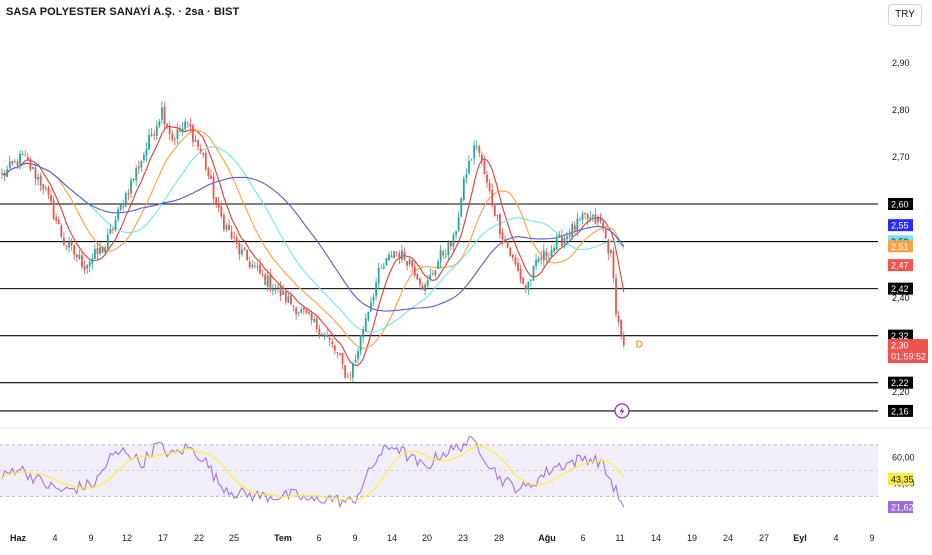  Describe the element at coordinates (900, 346) in the screenshot. I see `last-price-label: 2,30` at that location.